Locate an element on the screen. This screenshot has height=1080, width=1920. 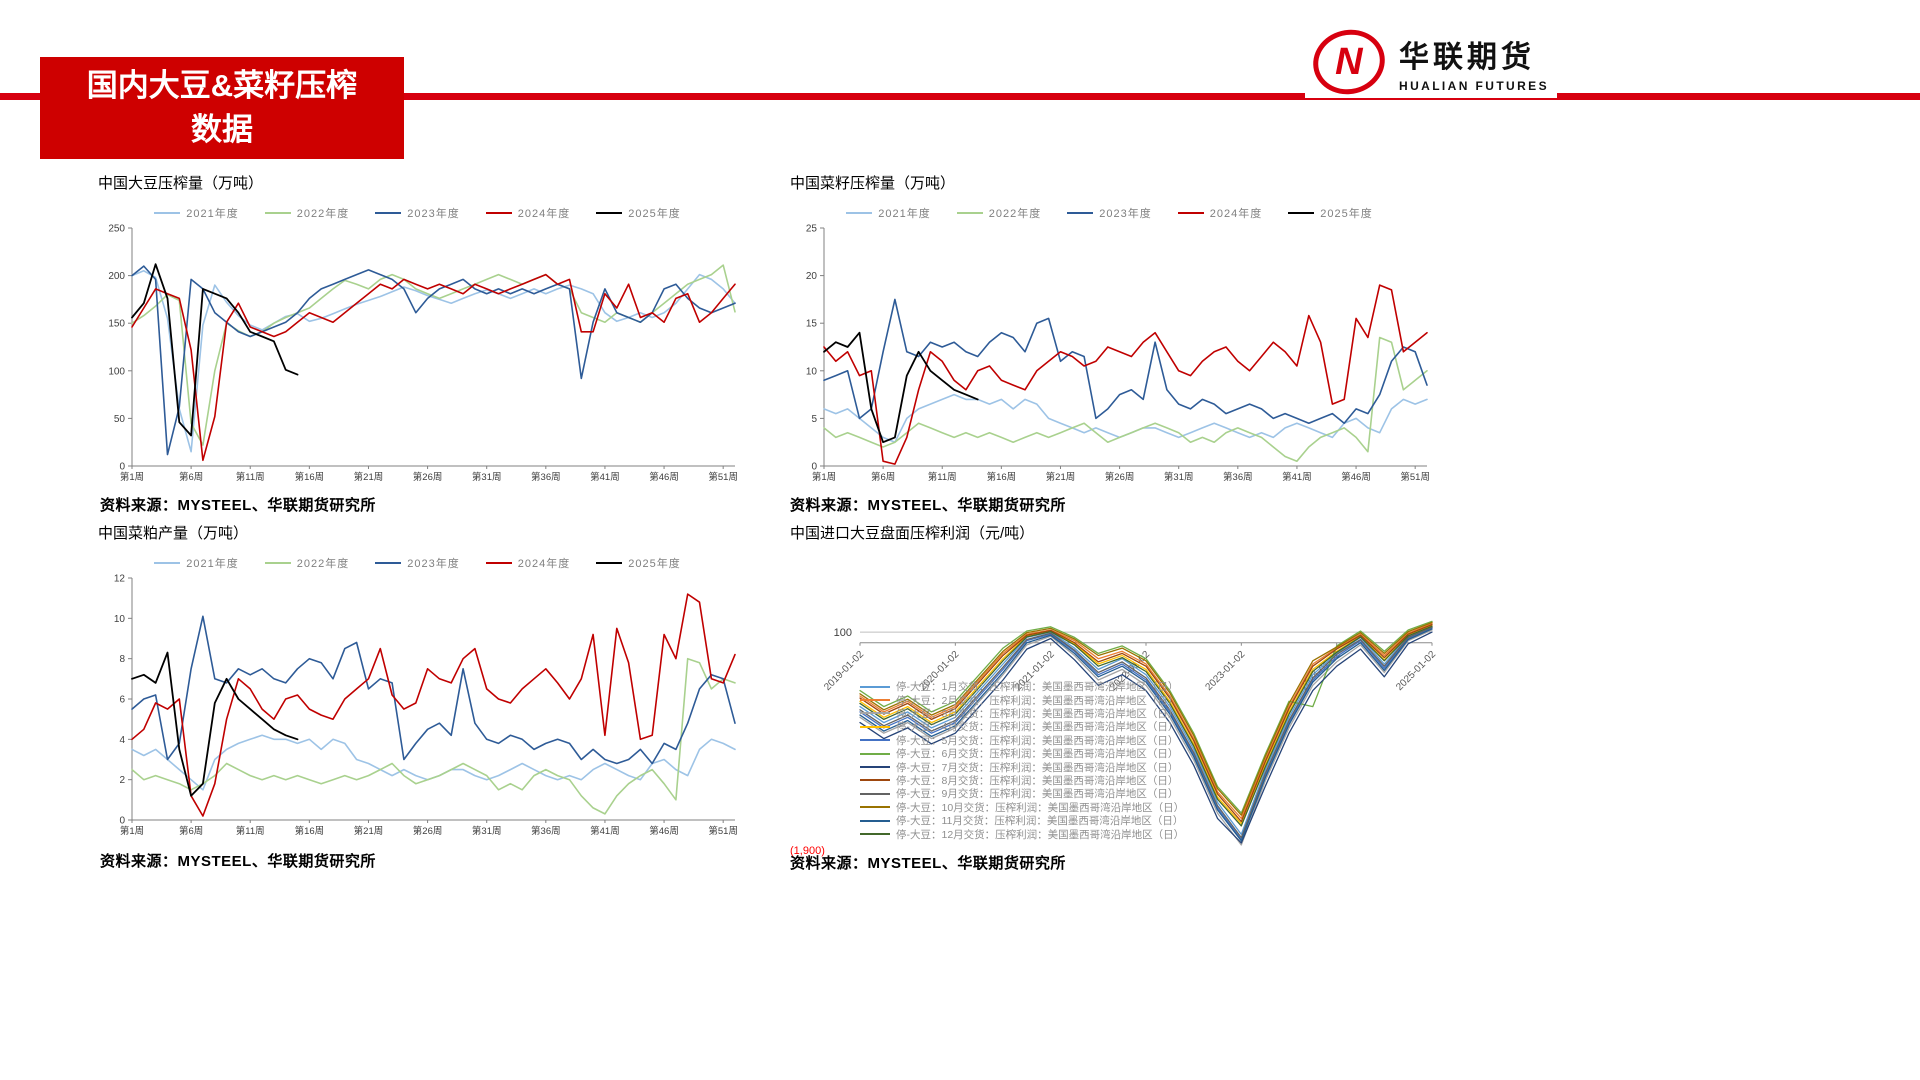
chart-title: 中国进口大豆盘面压榨利润（元/吨） is located at coordinates (912, 533).